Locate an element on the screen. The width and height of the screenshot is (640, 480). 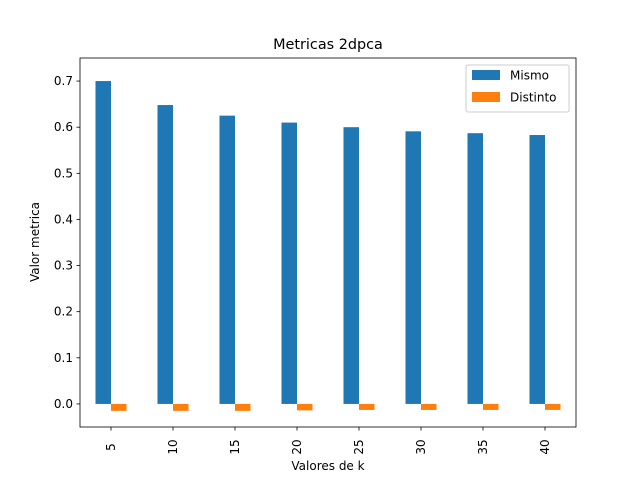
x-tick-label: 35 is located at coordinates (483, 446).